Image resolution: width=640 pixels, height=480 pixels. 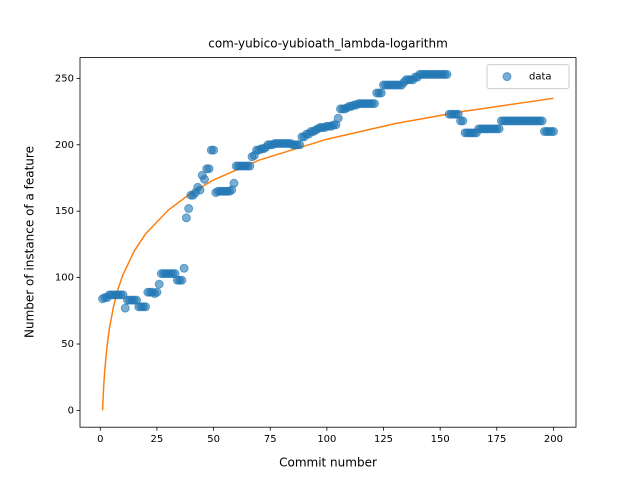 I want to click on x-tick-label: 50, so click(x=213, y=439).